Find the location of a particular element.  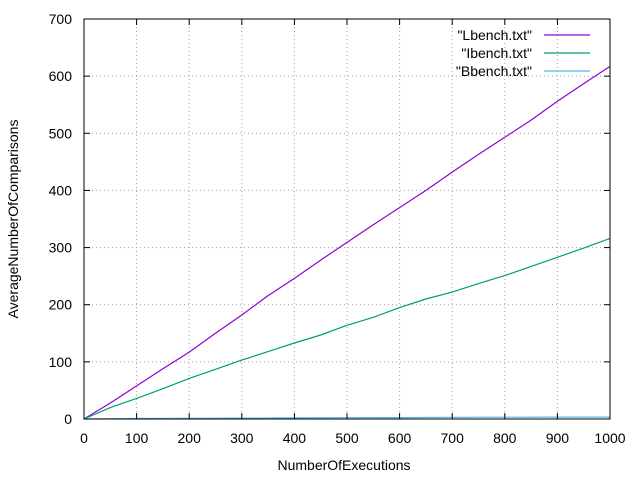

x-tick-label: 0 is located at coordinates (84, 438).